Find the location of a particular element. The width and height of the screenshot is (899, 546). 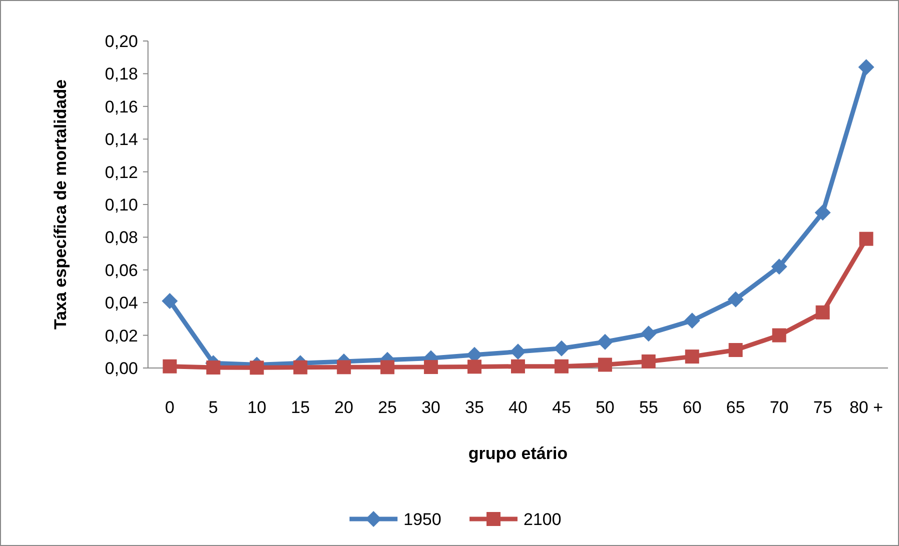

x-tick-label: 70 is located at coordinates (779, 407).